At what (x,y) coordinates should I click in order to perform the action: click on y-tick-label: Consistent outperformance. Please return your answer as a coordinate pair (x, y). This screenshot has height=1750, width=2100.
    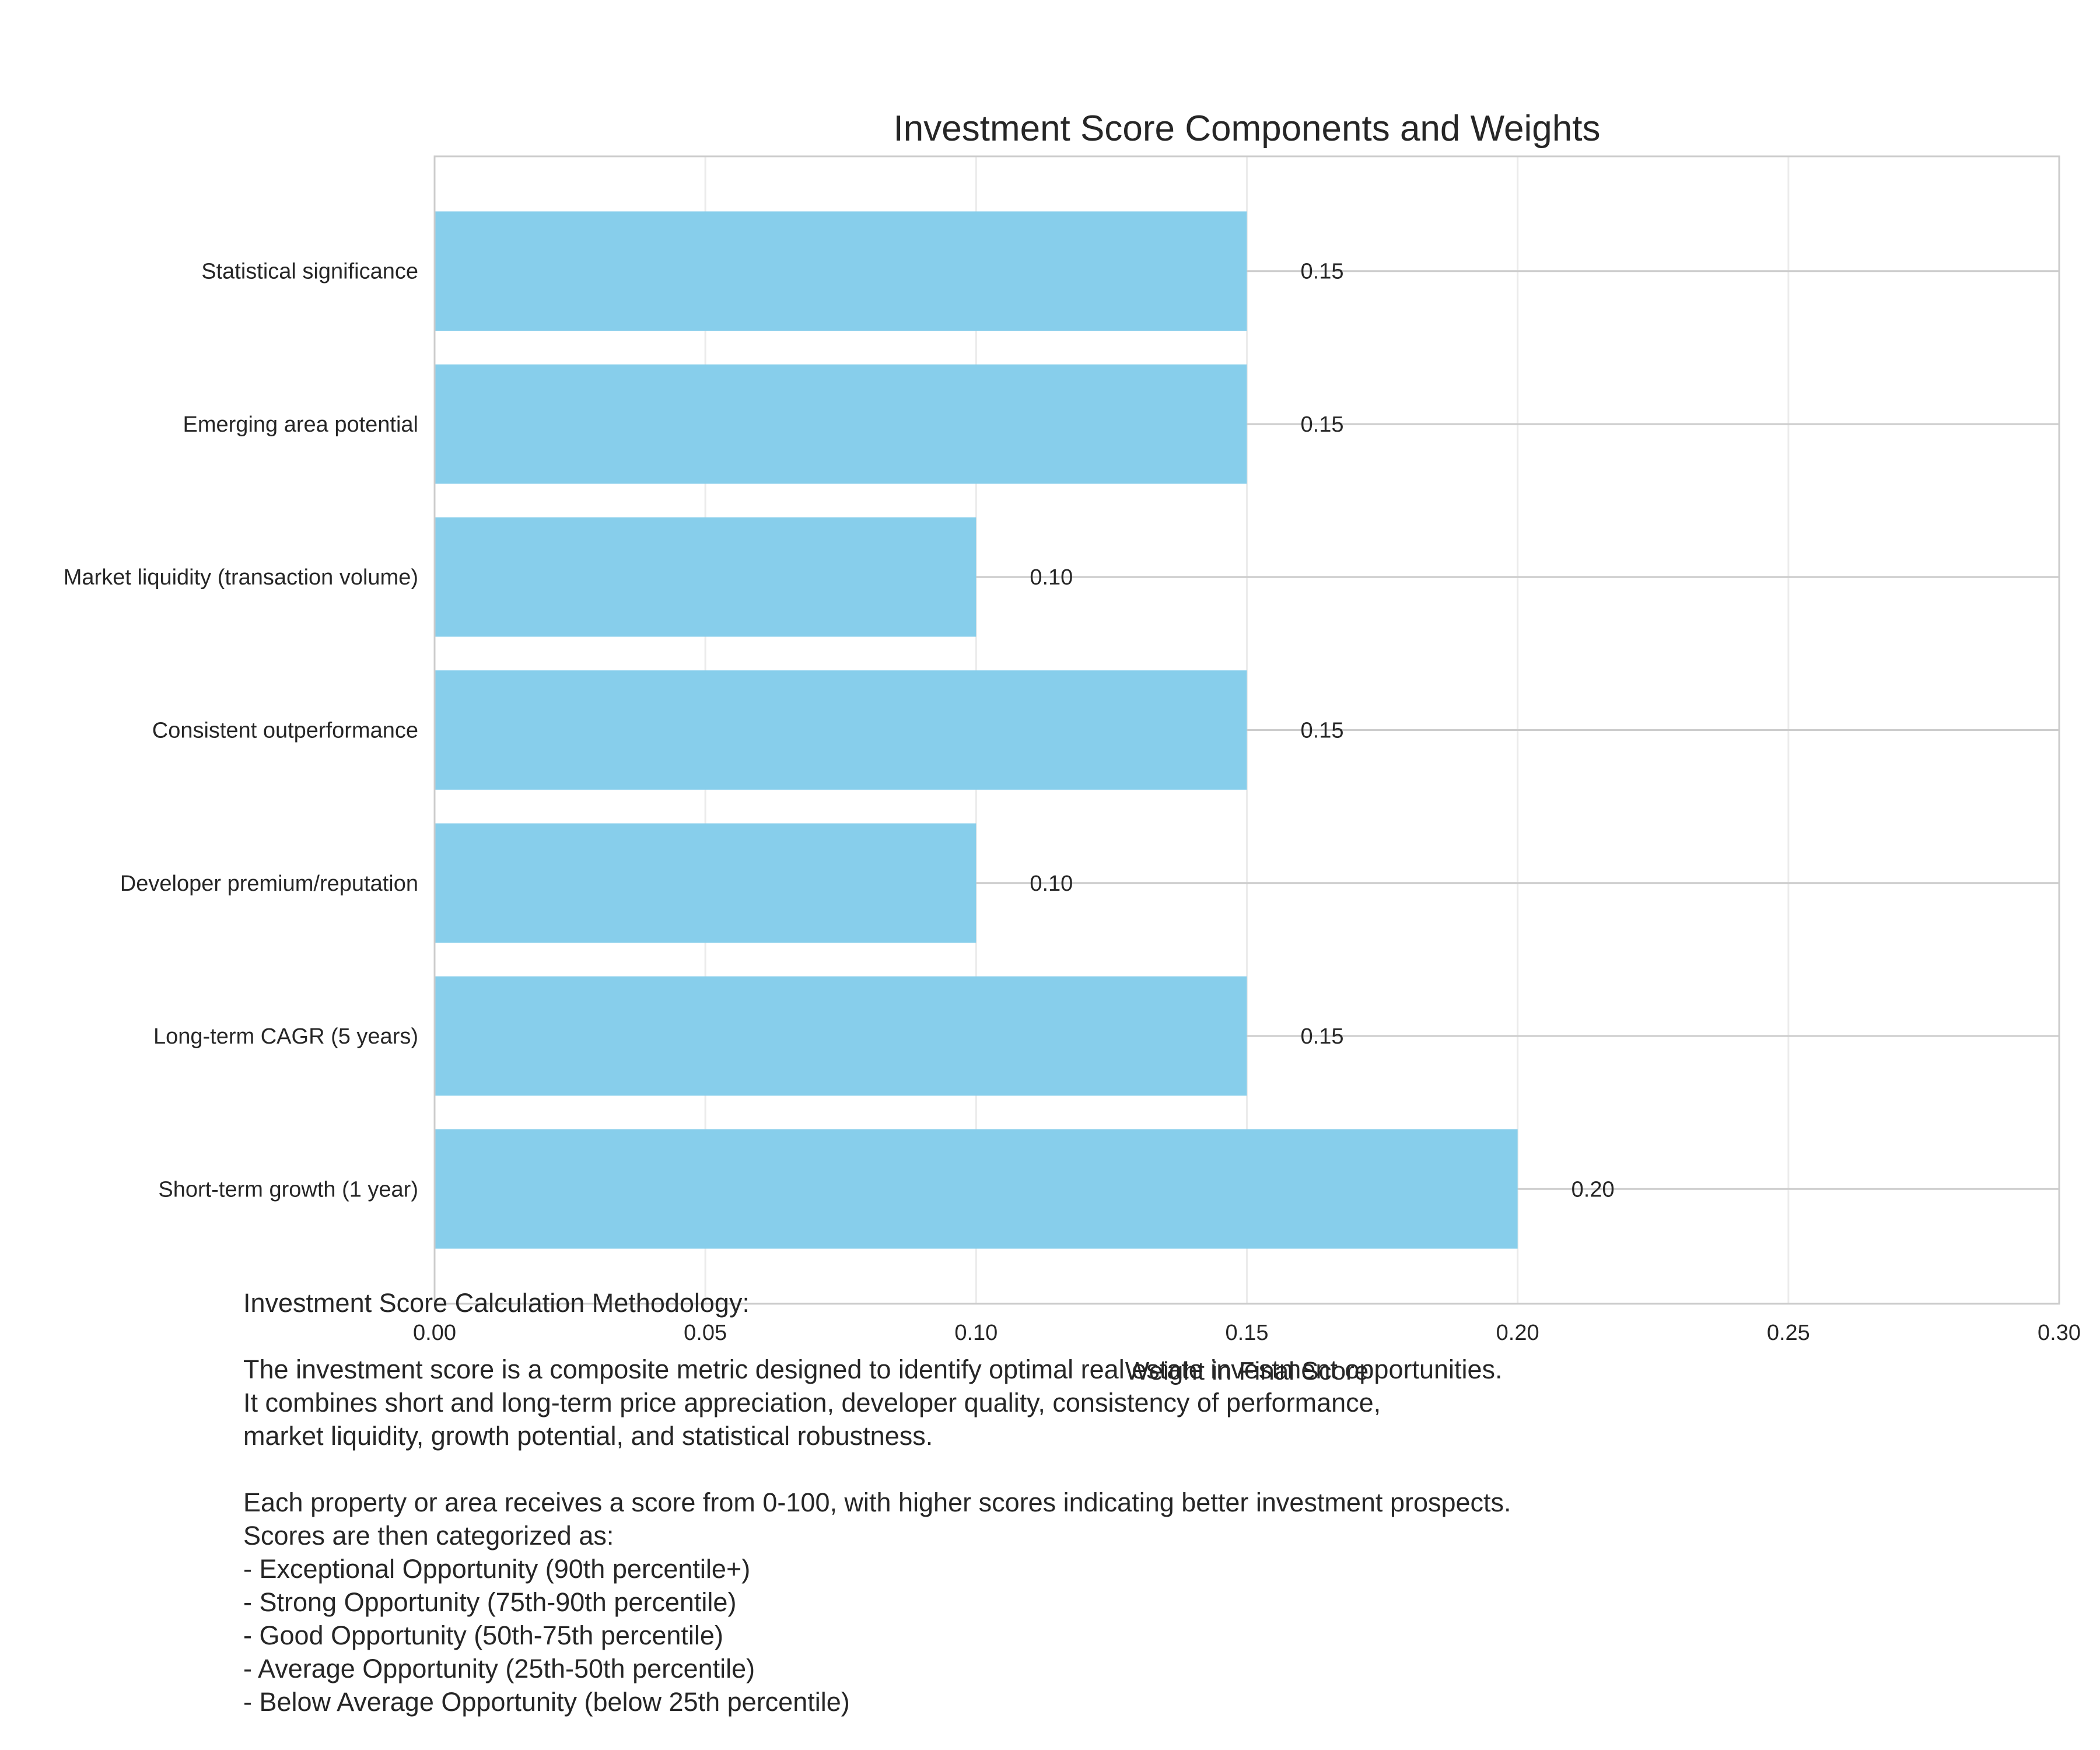
    Looking at the image, I should click on (285, 731).